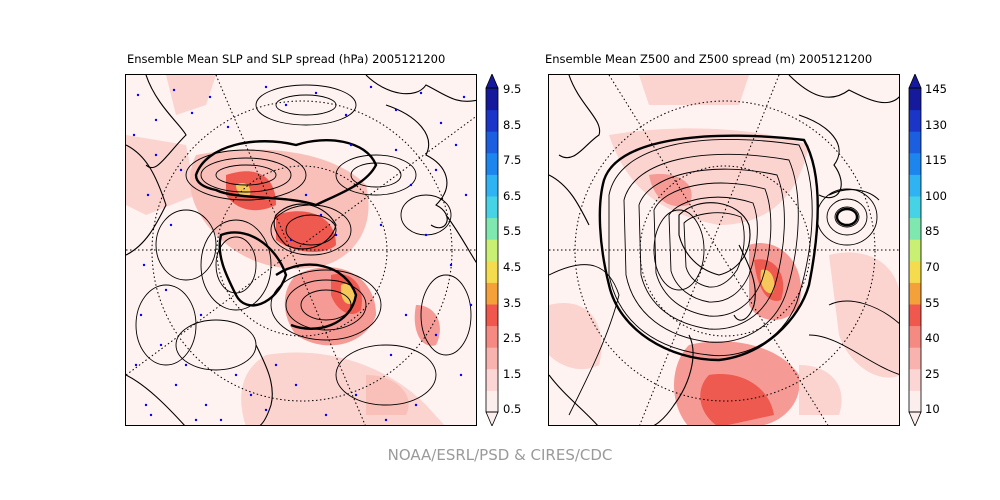  I want to click on z500-colorbar-tick-label: 100, so click(936, 195).